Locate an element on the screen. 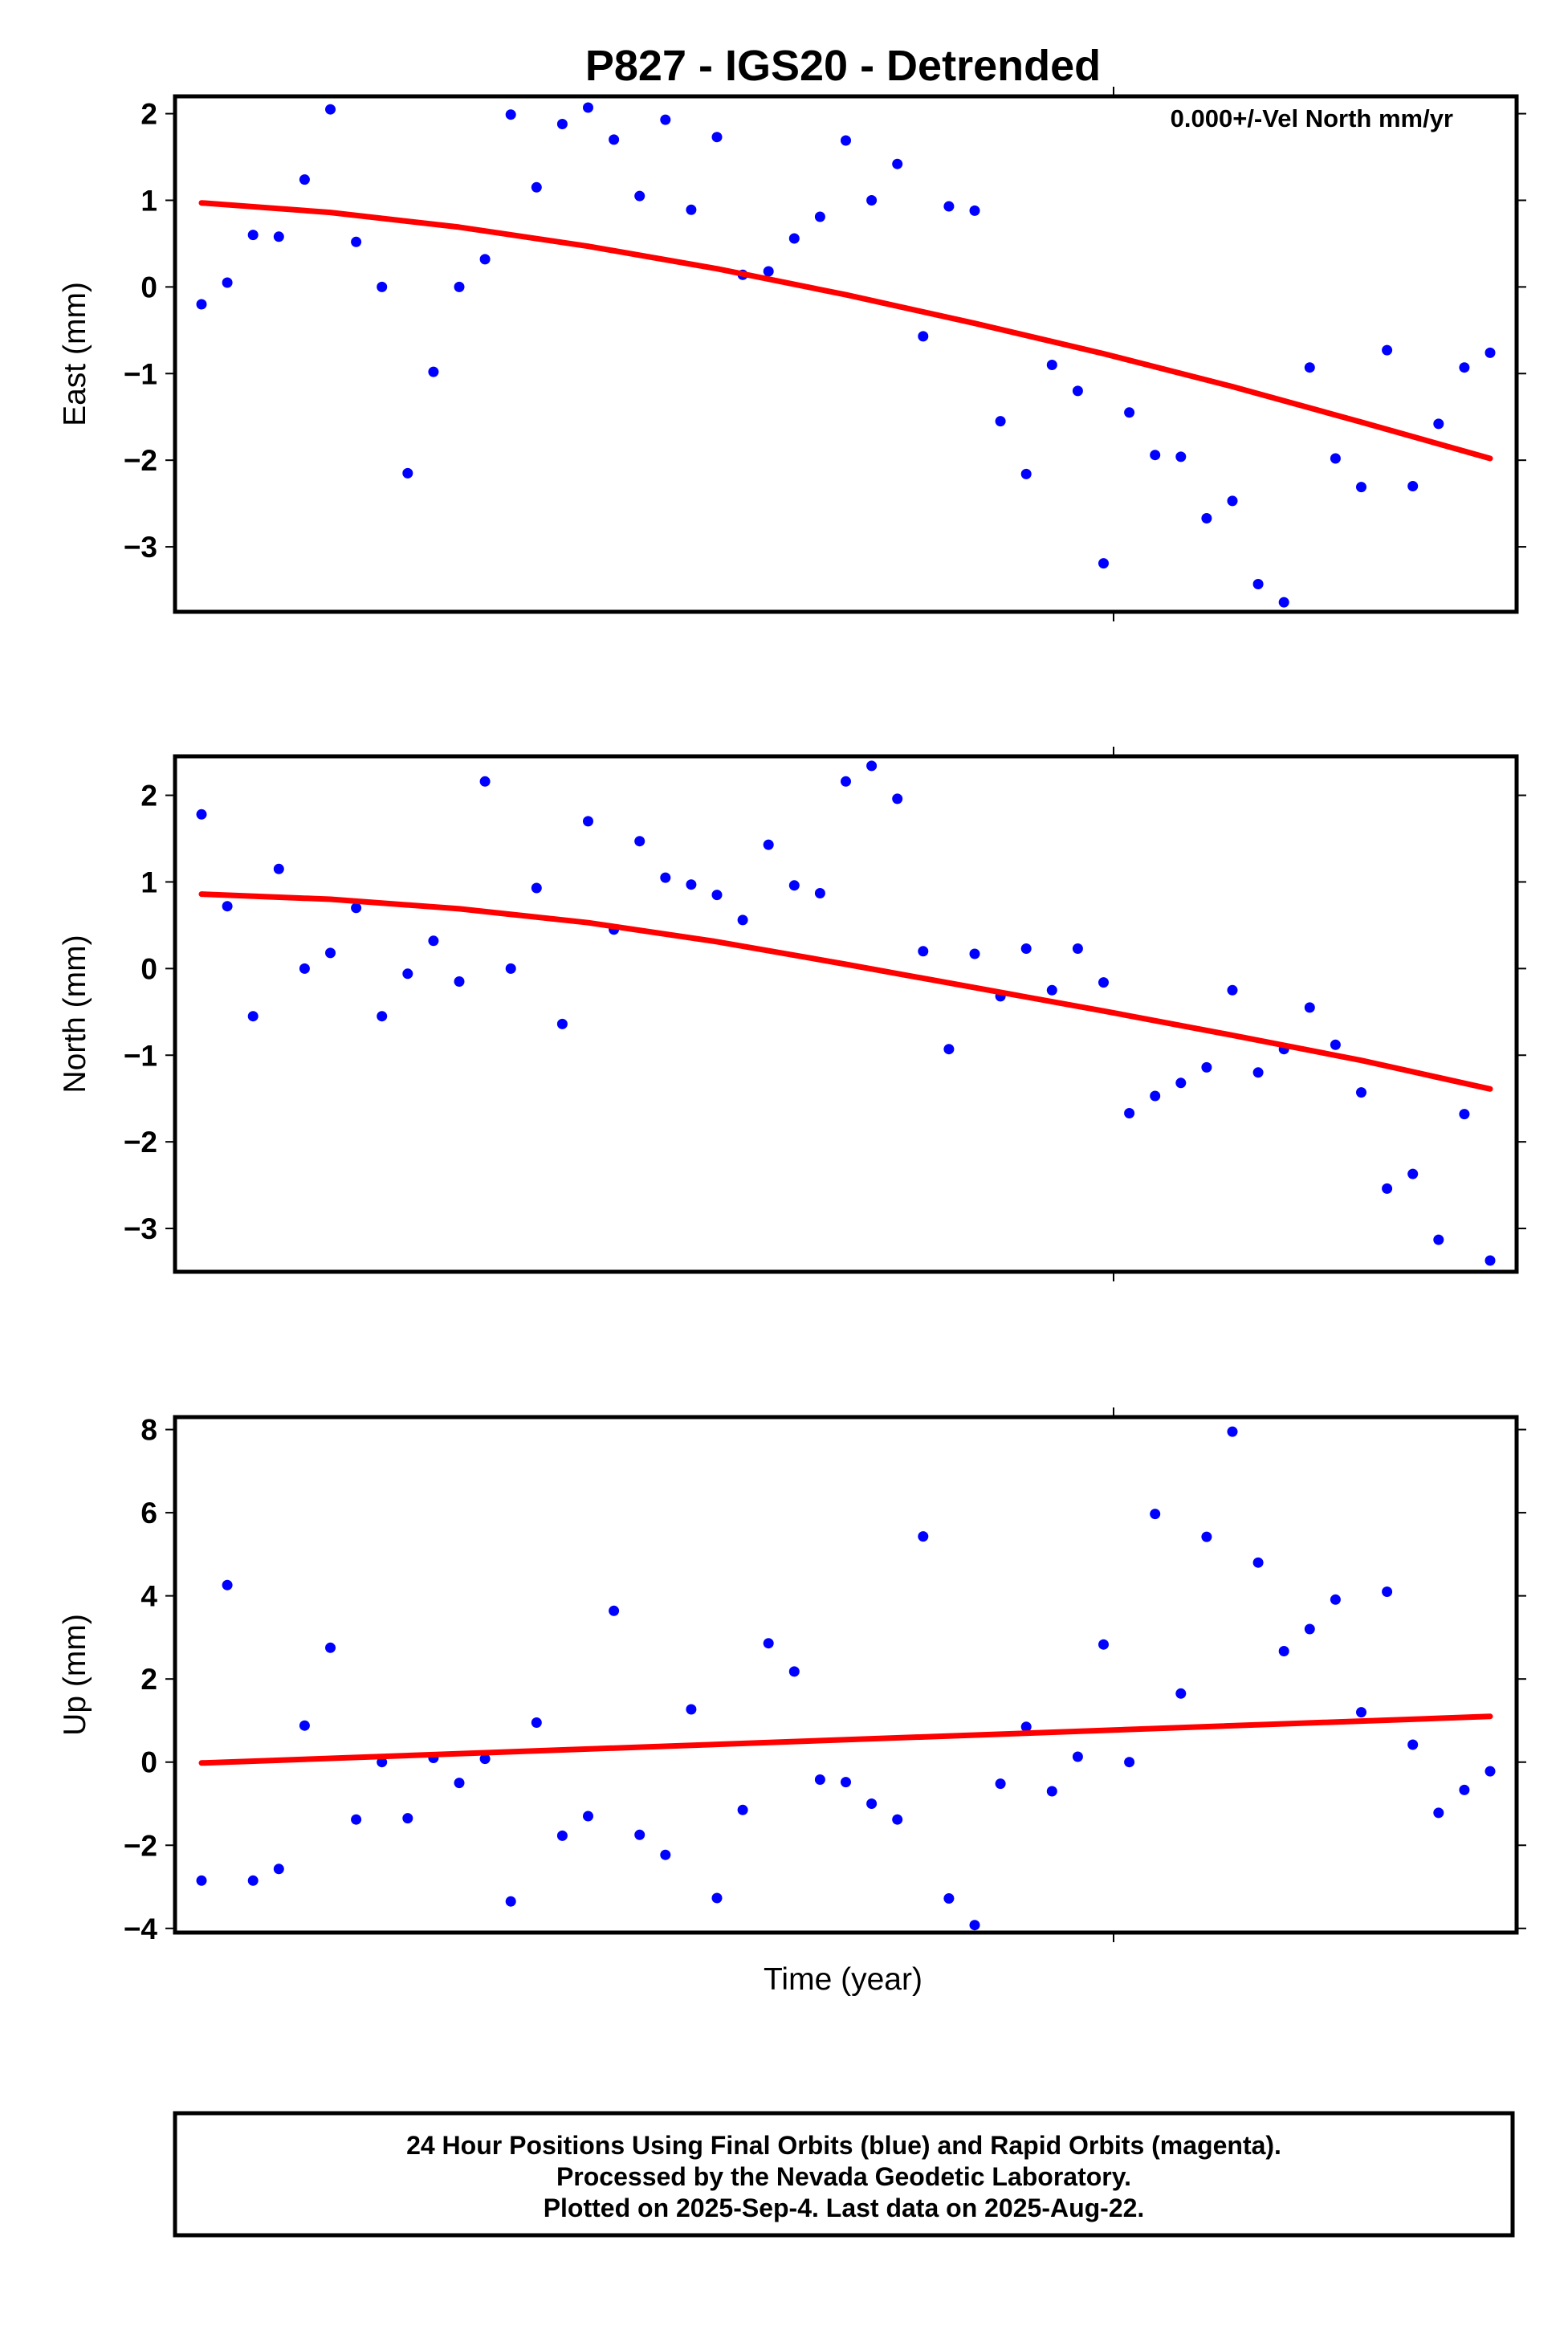 Image resolution: width=1568 pixels, height=2334 pixels. up-ytick-label: 2 is located at coordinates (149, 1679).